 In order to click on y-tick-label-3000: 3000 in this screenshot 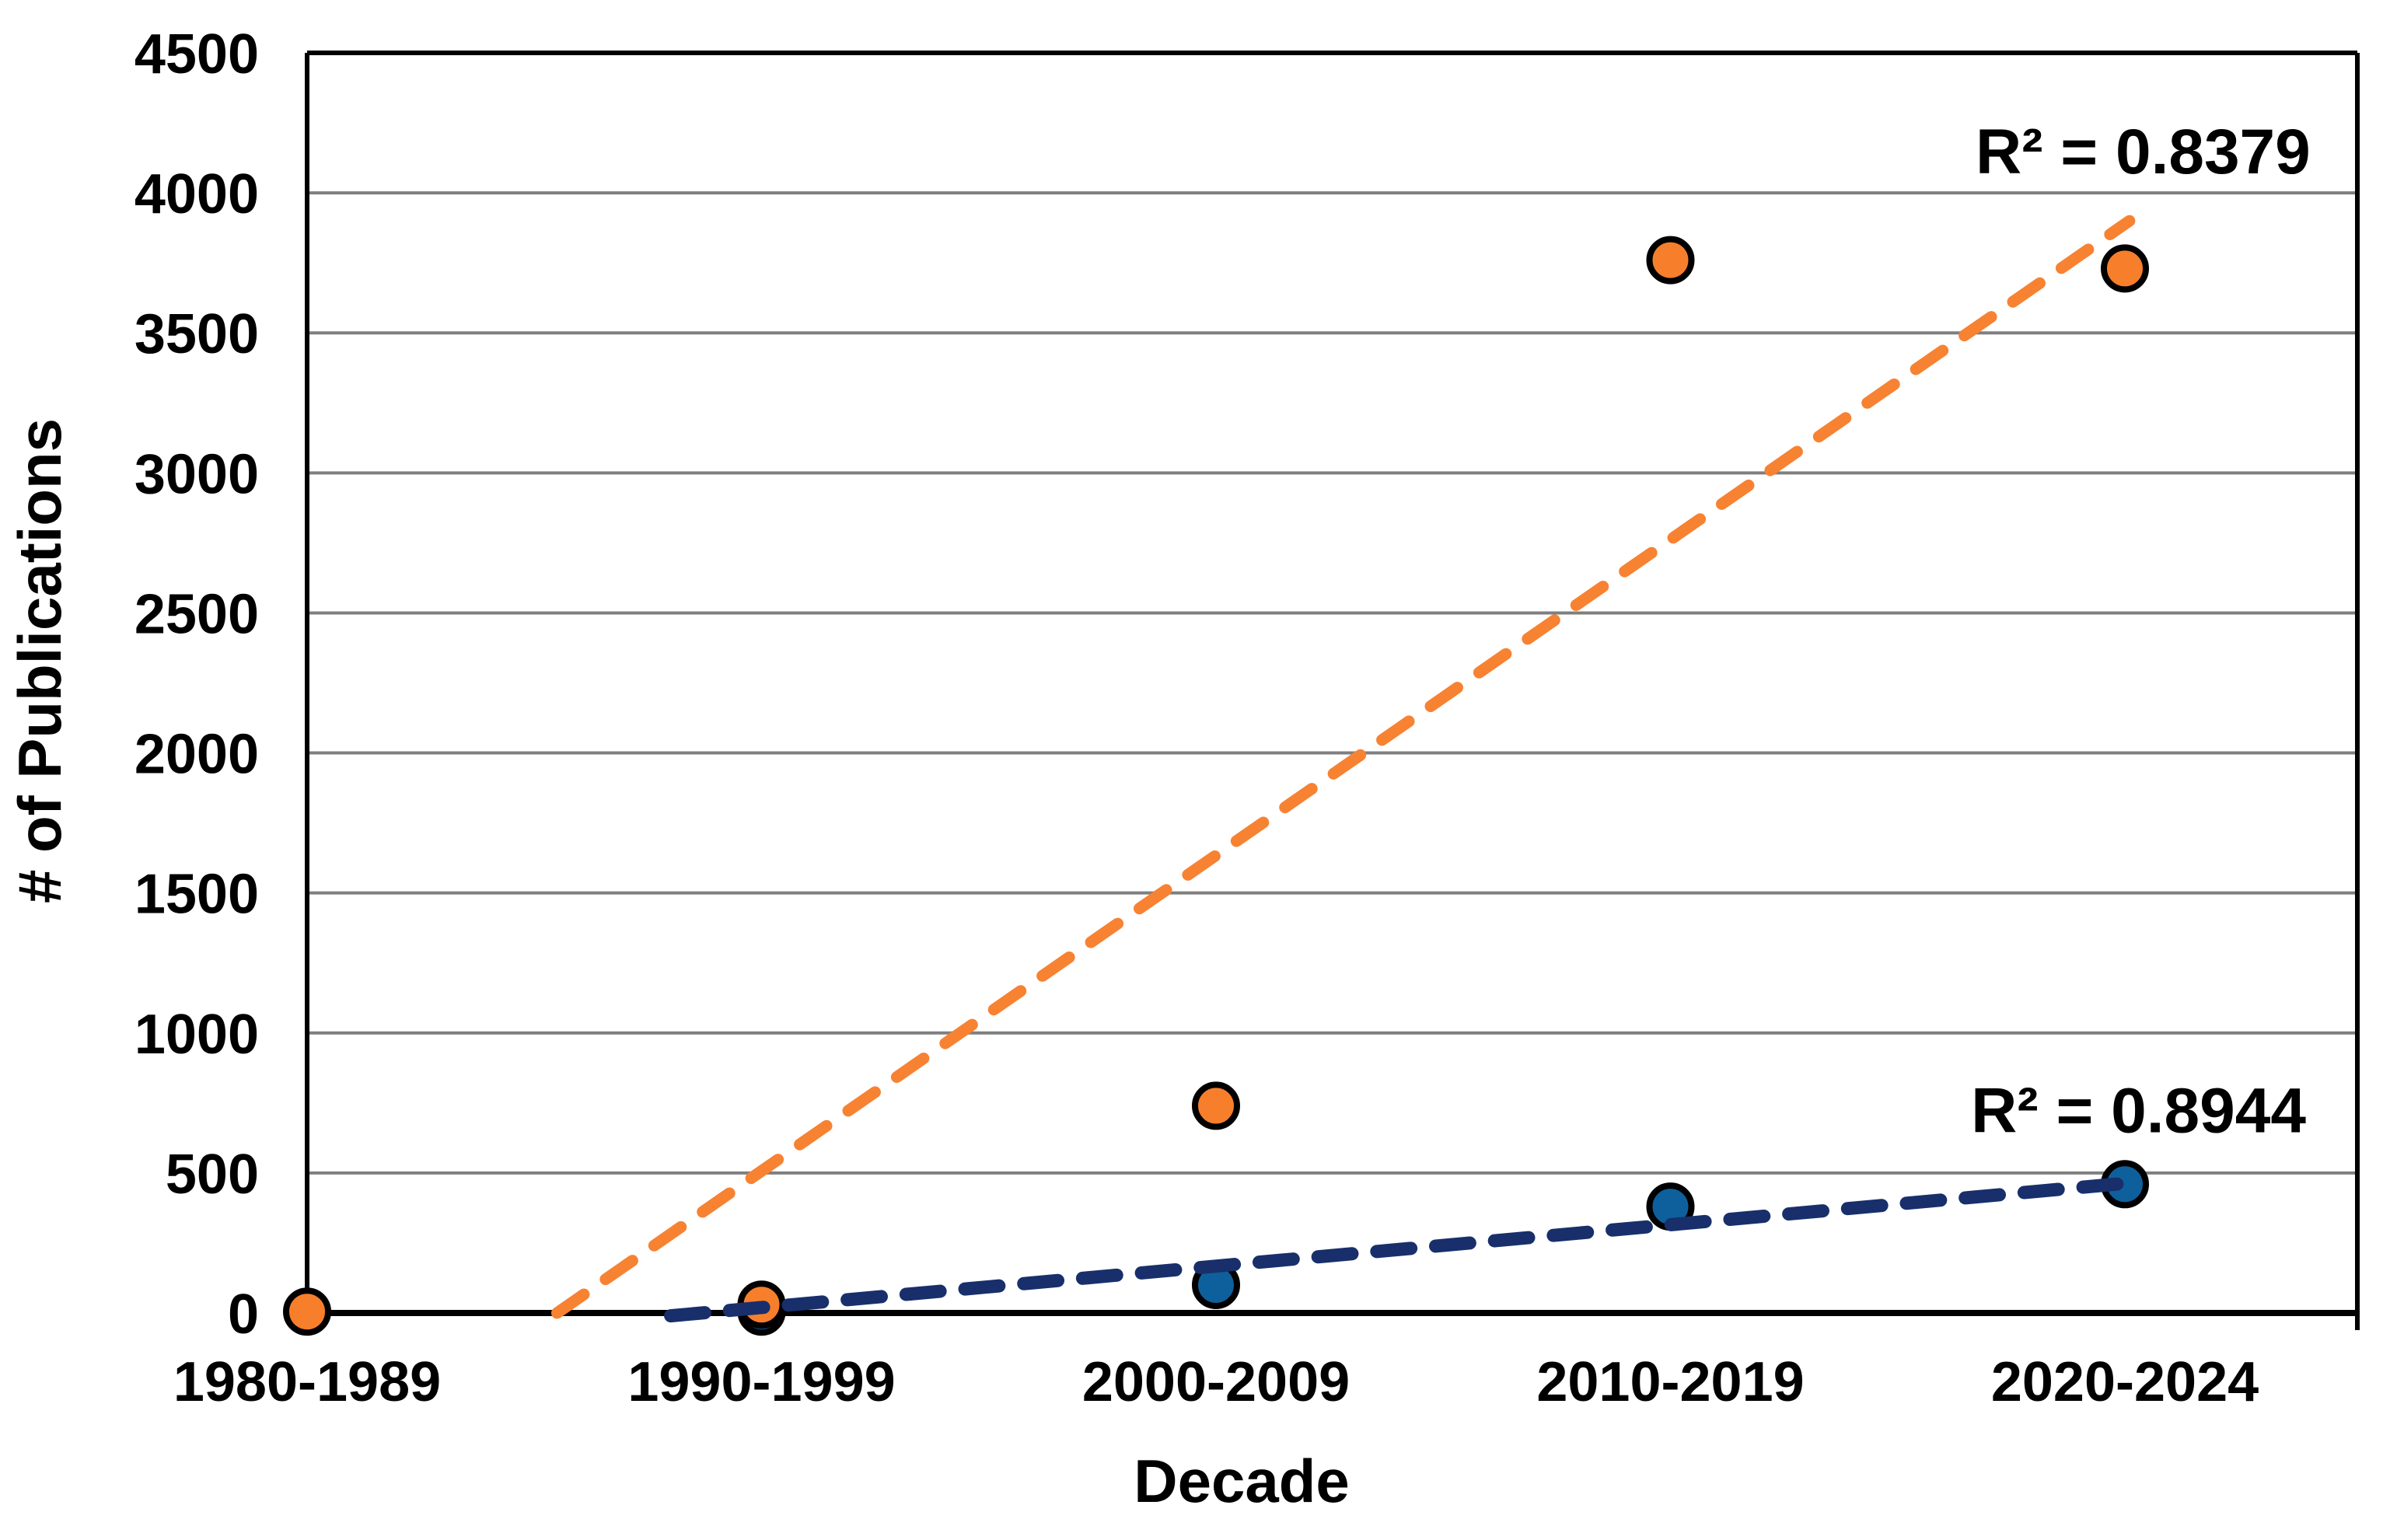, I will do `click(197, 474)`.